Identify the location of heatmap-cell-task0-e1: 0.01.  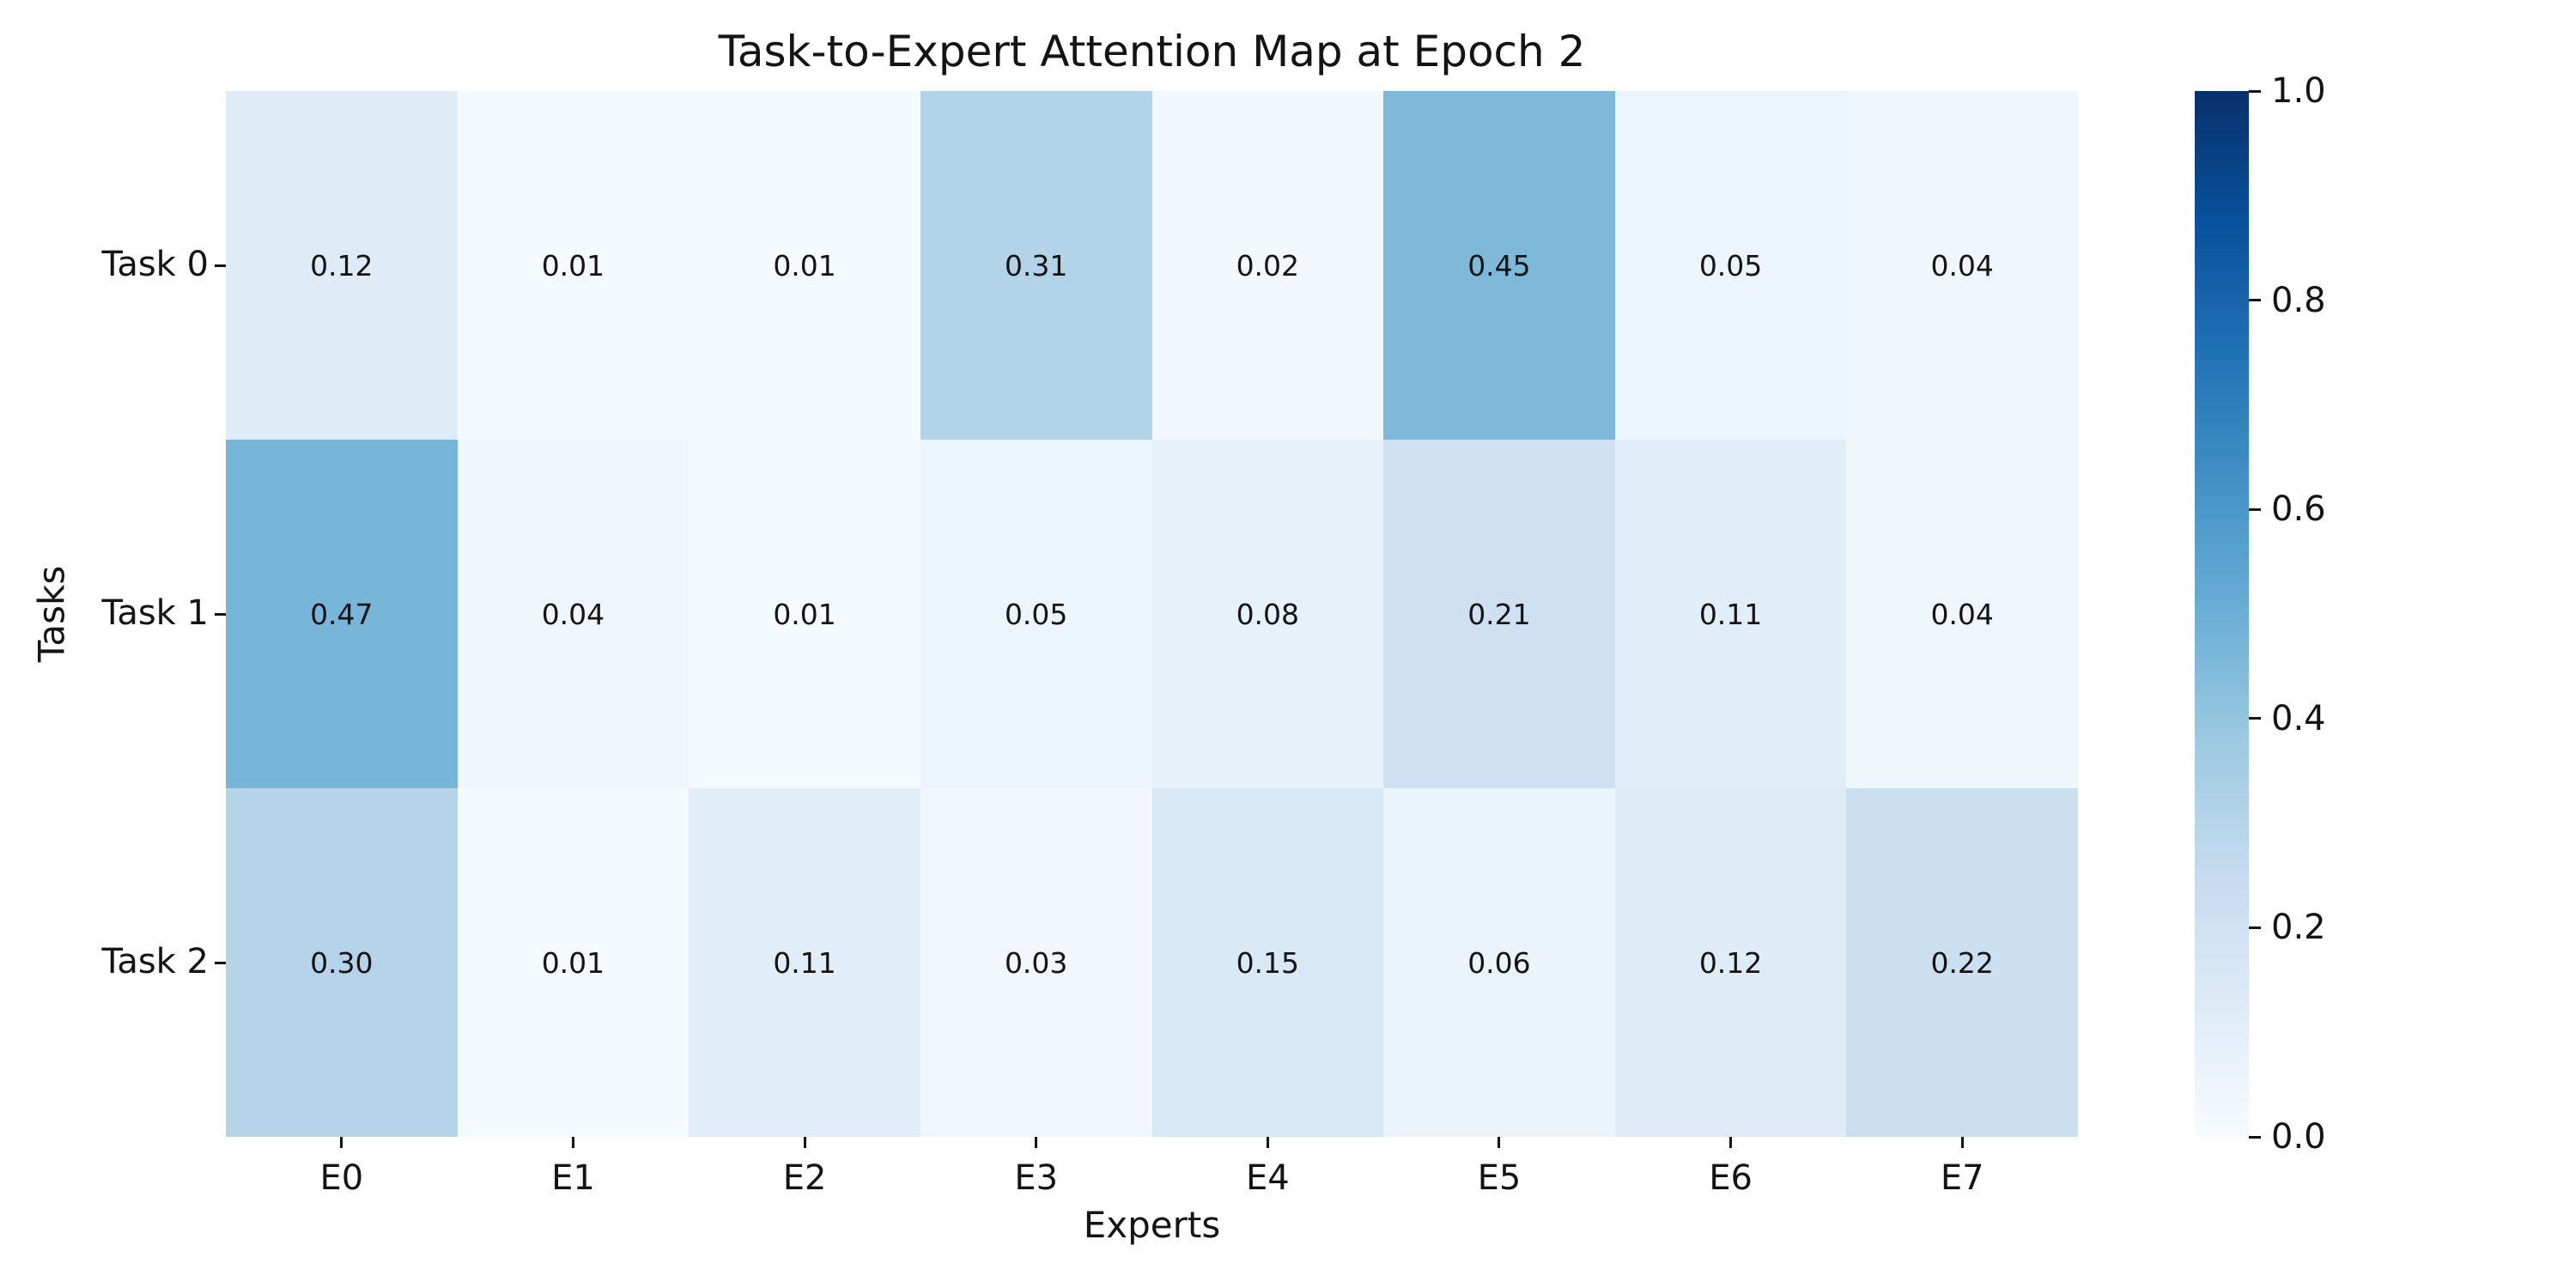
(574, 265).